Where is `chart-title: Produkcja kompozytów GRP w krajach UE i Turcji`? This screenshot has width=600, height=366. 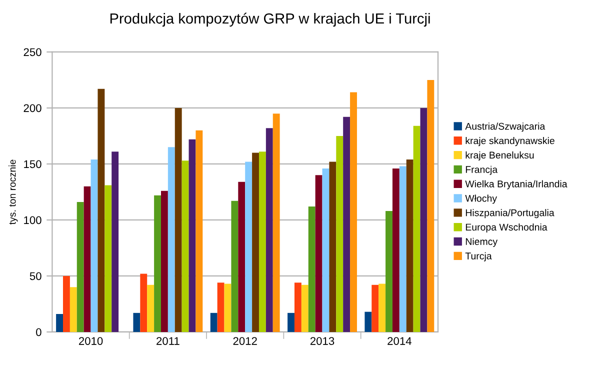 chart-title: Produkcja kompozytów GRP w krajach UE i Turcji is located at coordinates (270, 19).